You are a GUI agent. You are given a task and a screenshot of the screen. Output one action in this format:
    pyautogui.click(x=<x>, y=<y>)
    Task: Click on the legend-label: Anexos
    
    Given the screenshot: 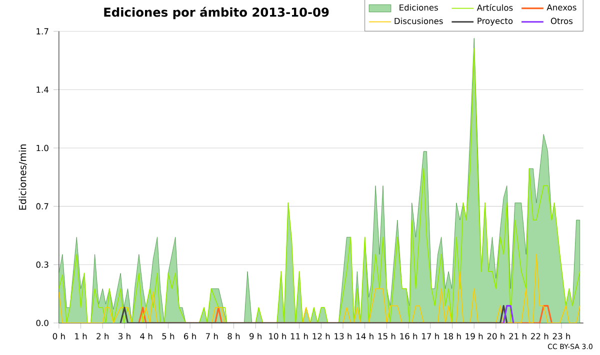 What is the action you would take?
    pyautogui.click(x=561, y=7)
    